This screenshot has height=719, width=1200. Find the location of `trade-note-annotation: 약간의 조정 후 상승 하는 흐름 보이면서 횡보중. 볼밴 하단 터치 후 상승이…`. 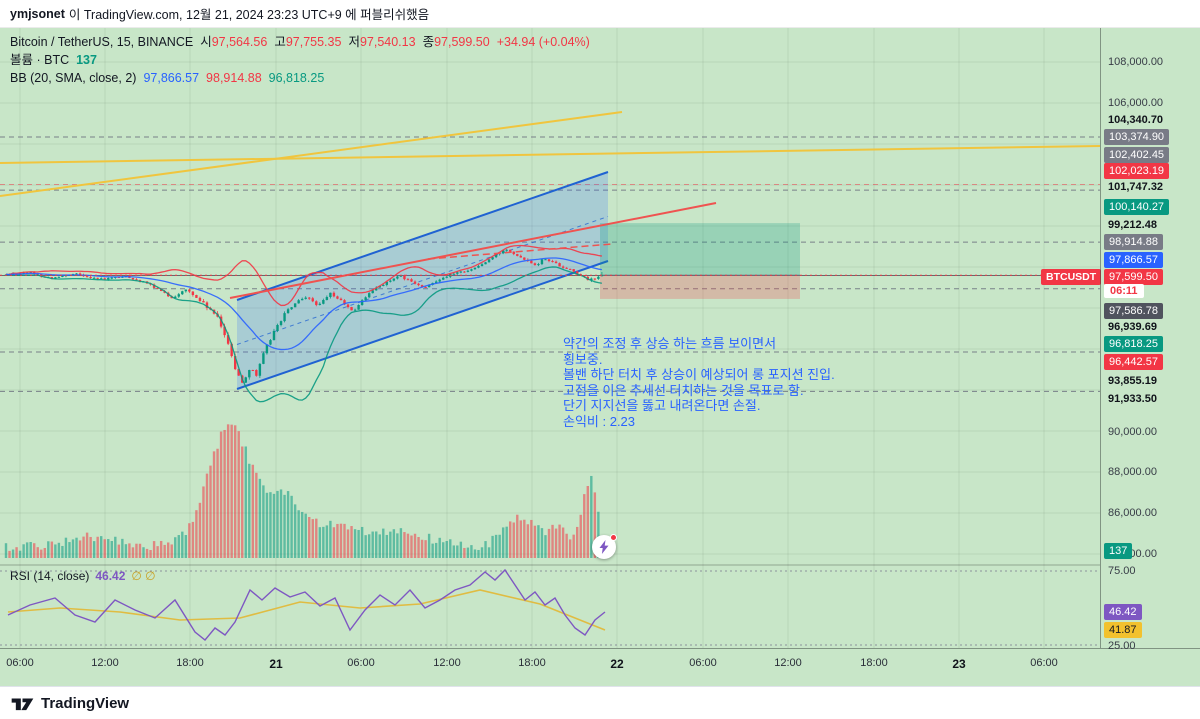

trade-note-annotation: 약간의 조정 후 상승 하는 흐름 보이면서 횡보중. 볼밴 하단 터치 후 상승이… is located at coordinates (699, 382).